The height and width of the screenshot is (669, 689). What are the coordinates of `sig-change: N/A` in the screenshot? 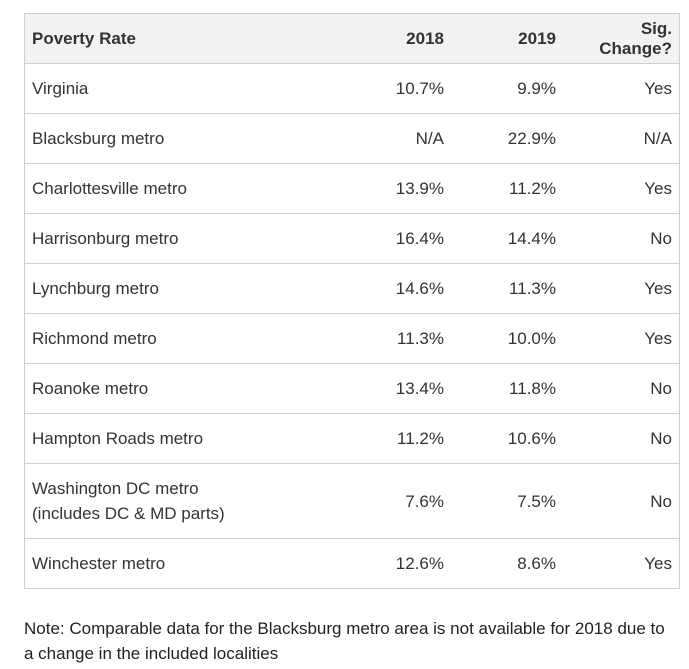 It's located at (621, 138).